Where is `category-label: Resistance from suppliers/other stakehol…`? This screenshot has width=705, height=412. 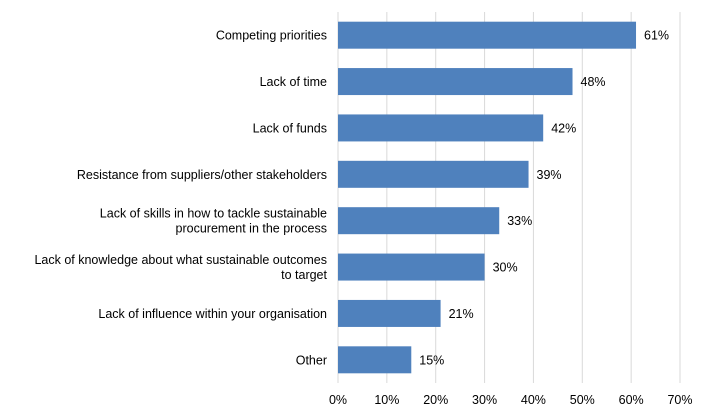
category-label: Resistance from suppliers/other stakehol… is located at coordinates (202, 175).